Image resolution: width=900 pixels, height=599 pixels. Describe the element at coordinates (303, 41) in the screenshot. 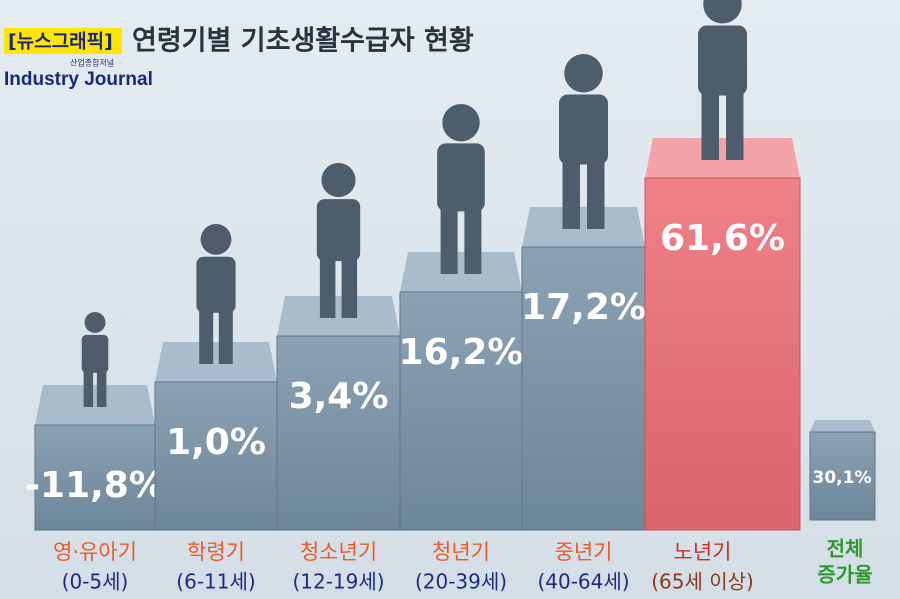

I see `title: 연령기별 기초생활수급자 현황` at that location.